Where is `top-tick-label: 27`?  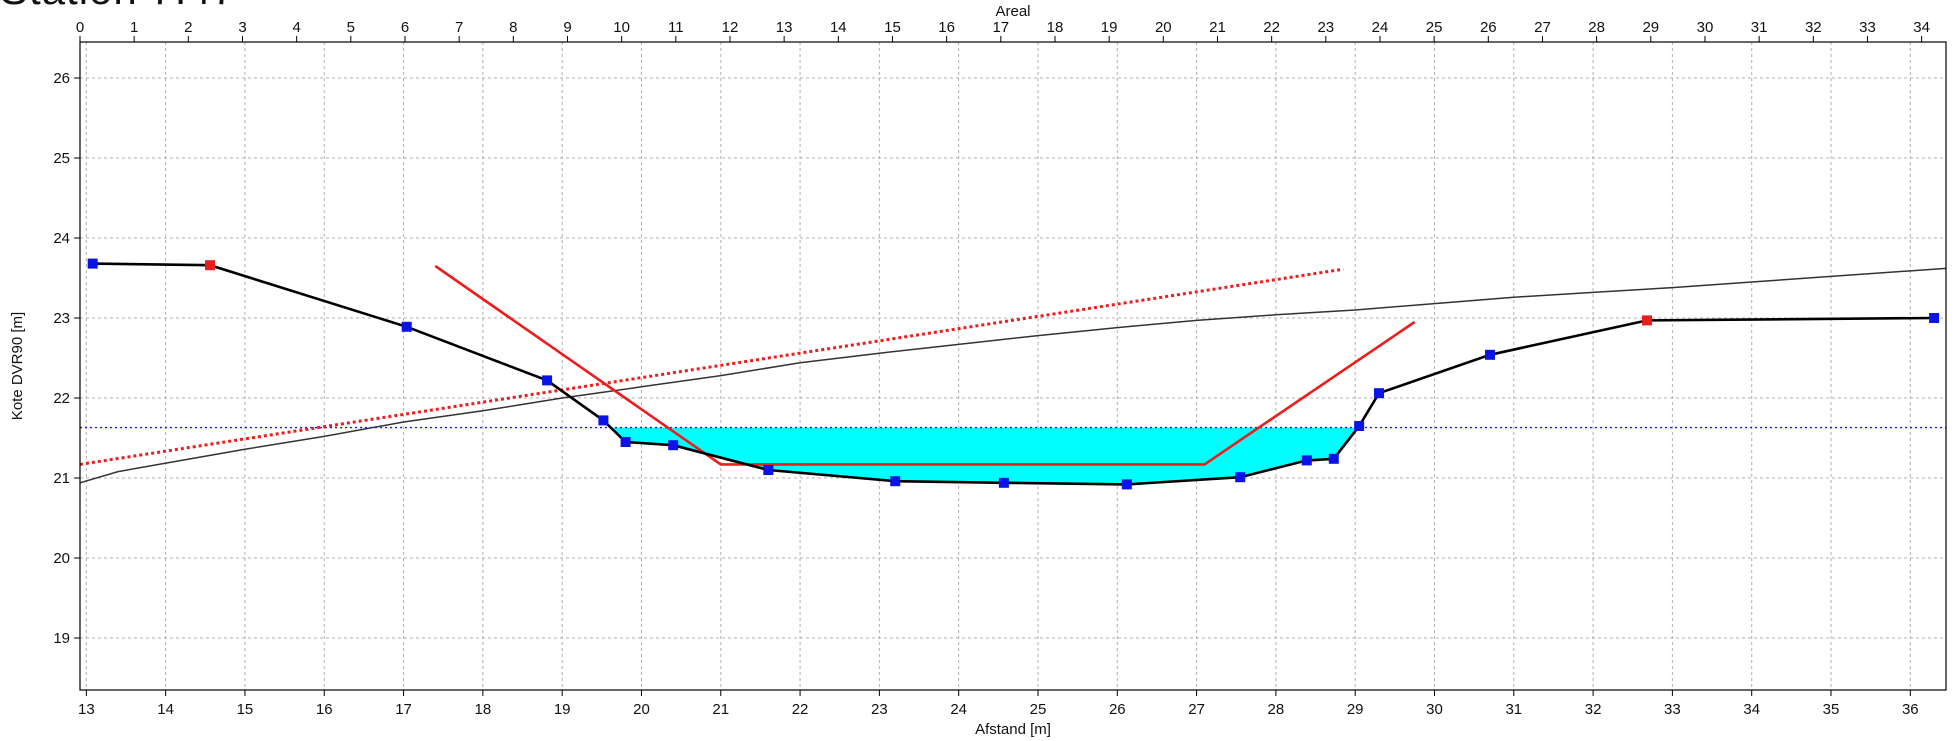 top-tick-label: 27 is located at coordinates (1542, 27).